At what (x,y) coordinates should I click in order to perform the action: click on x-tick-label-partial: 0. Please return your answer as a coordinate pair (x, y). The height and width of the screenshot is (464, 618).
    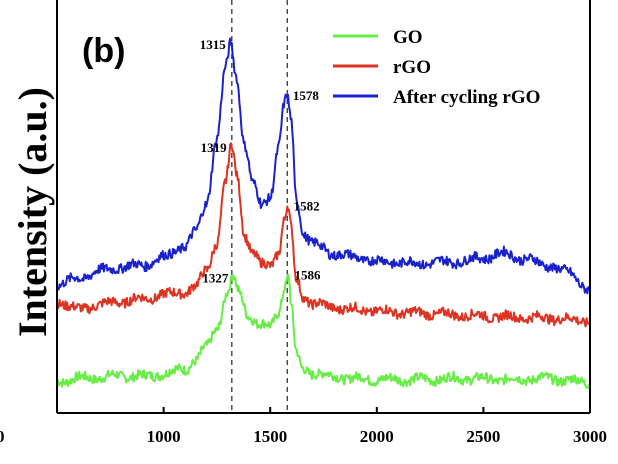
    Looking at the image, I should click on (2, 436).